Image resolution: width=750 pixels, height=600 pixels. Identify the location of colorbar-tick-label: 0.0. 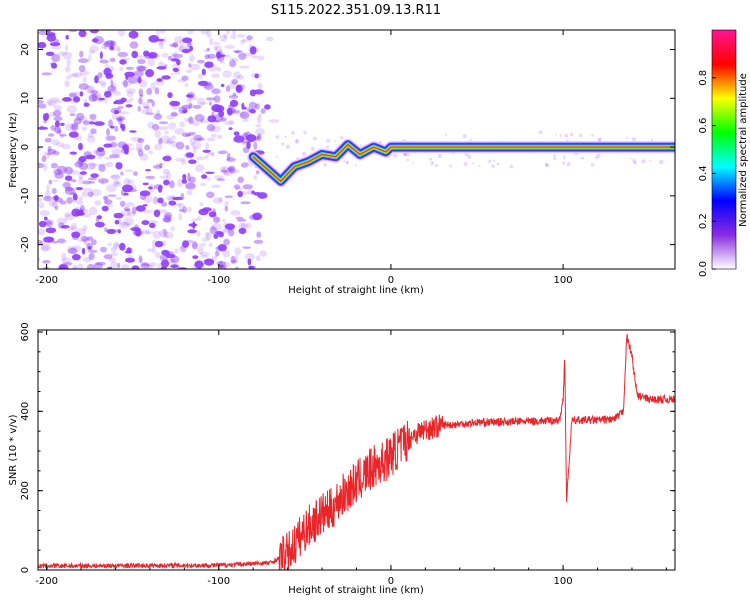
(703, 269).